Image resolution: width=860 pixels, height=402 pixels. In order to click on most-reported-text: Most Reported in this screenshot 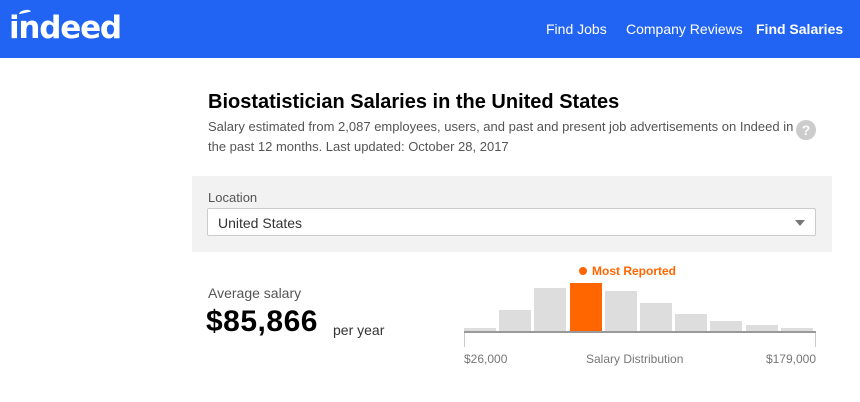, I will do `click(634, 271)`.